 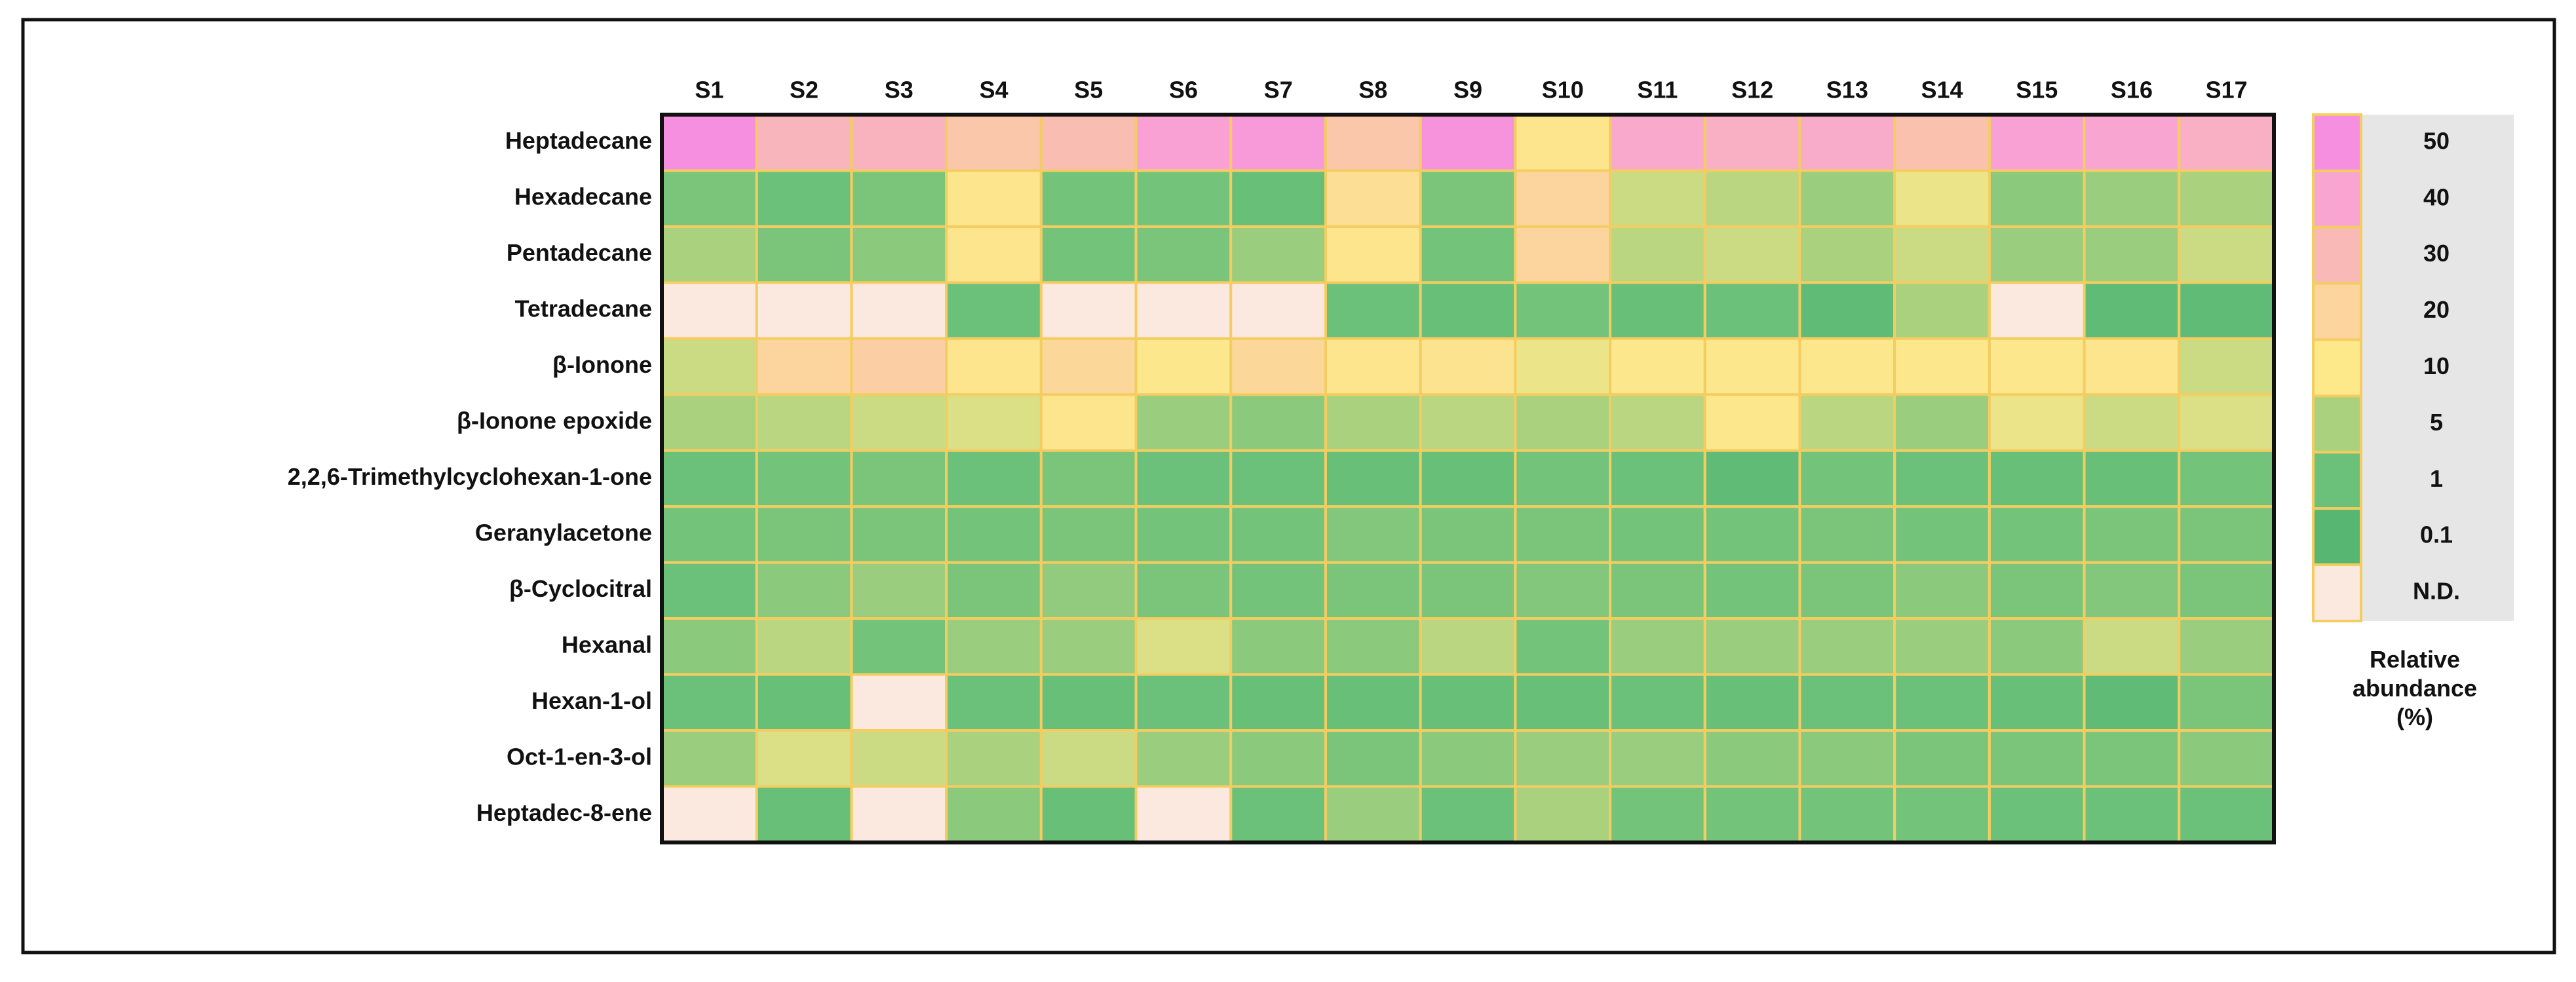 I want to click on column-label: S13, so click(x=1847, y=90).